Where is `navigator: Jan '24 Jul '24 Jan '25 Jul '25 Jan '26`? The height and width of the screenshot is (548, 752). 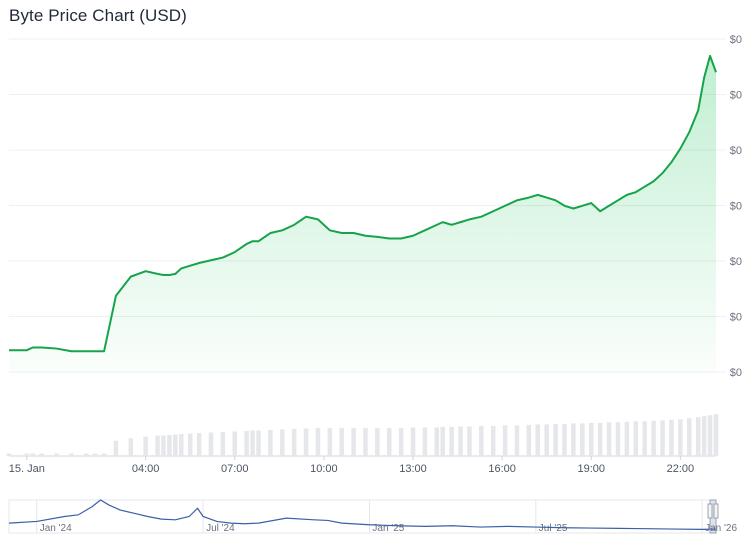 navigator: Jan '24 Jul '24 Jan '25 Jul '25 Jan '26 is located at coordinates (373, 516).